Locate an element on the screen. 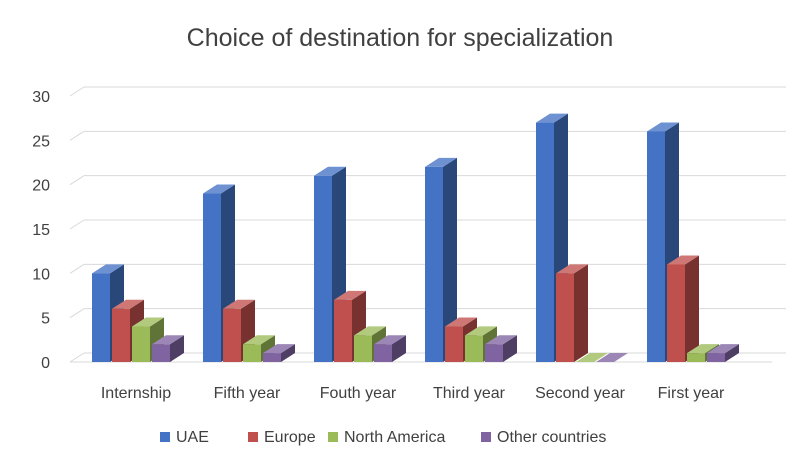 This screenshot has width=800, height=471. legend-item: Other countries is located at coordinates (543, 437).